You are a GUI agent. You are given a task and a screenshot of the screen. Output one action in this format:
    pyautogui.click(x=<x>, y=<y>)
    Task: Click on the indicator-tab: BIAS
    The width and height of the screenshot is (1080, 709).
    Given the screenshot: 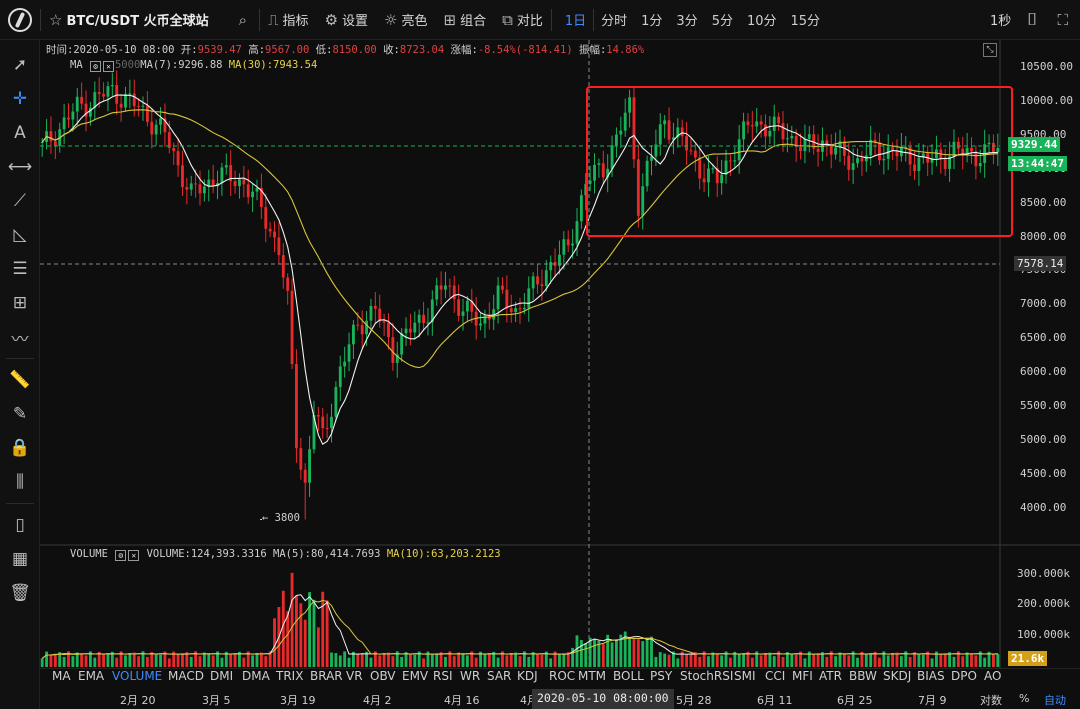 What is the action you would take?
    pyautogui.click(x=931, y=676)
    